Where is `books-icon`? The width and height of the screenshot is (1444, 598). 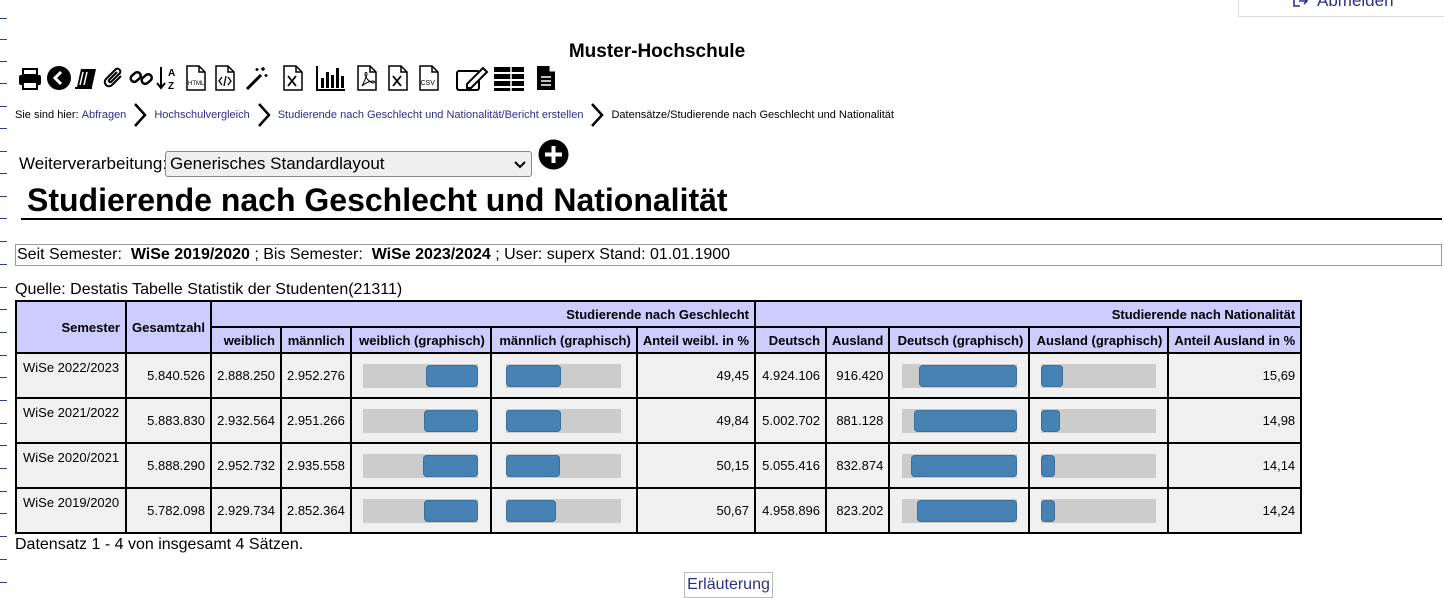 books-icon is located at coordinates (86, 78).